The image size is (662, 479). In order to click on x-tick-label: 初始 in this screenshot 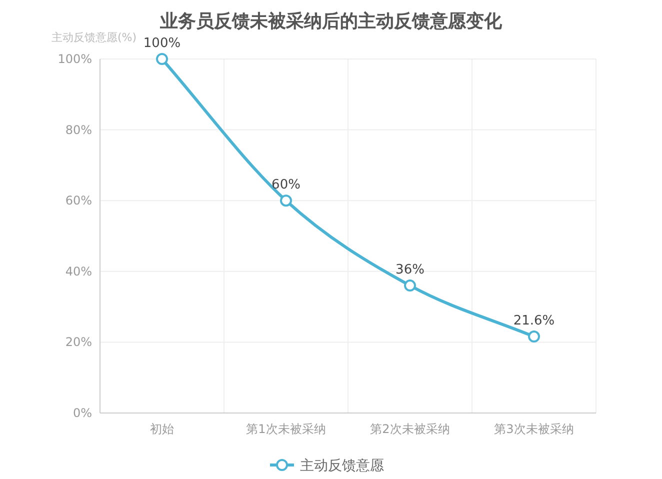, I will do `click(162, 429)`.